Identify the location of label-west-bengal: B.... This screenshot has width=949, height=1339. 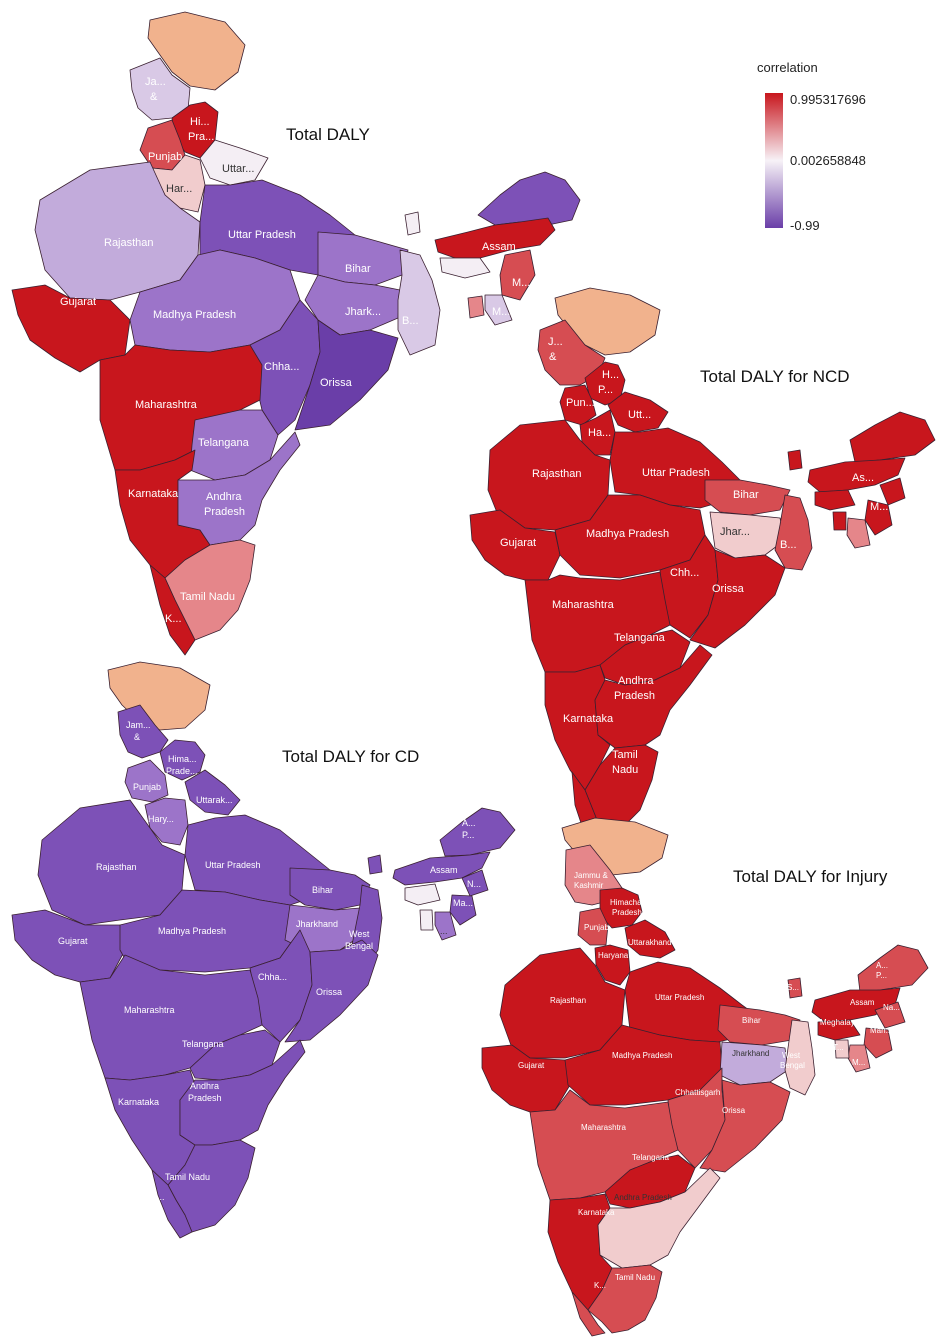
(410, 321).